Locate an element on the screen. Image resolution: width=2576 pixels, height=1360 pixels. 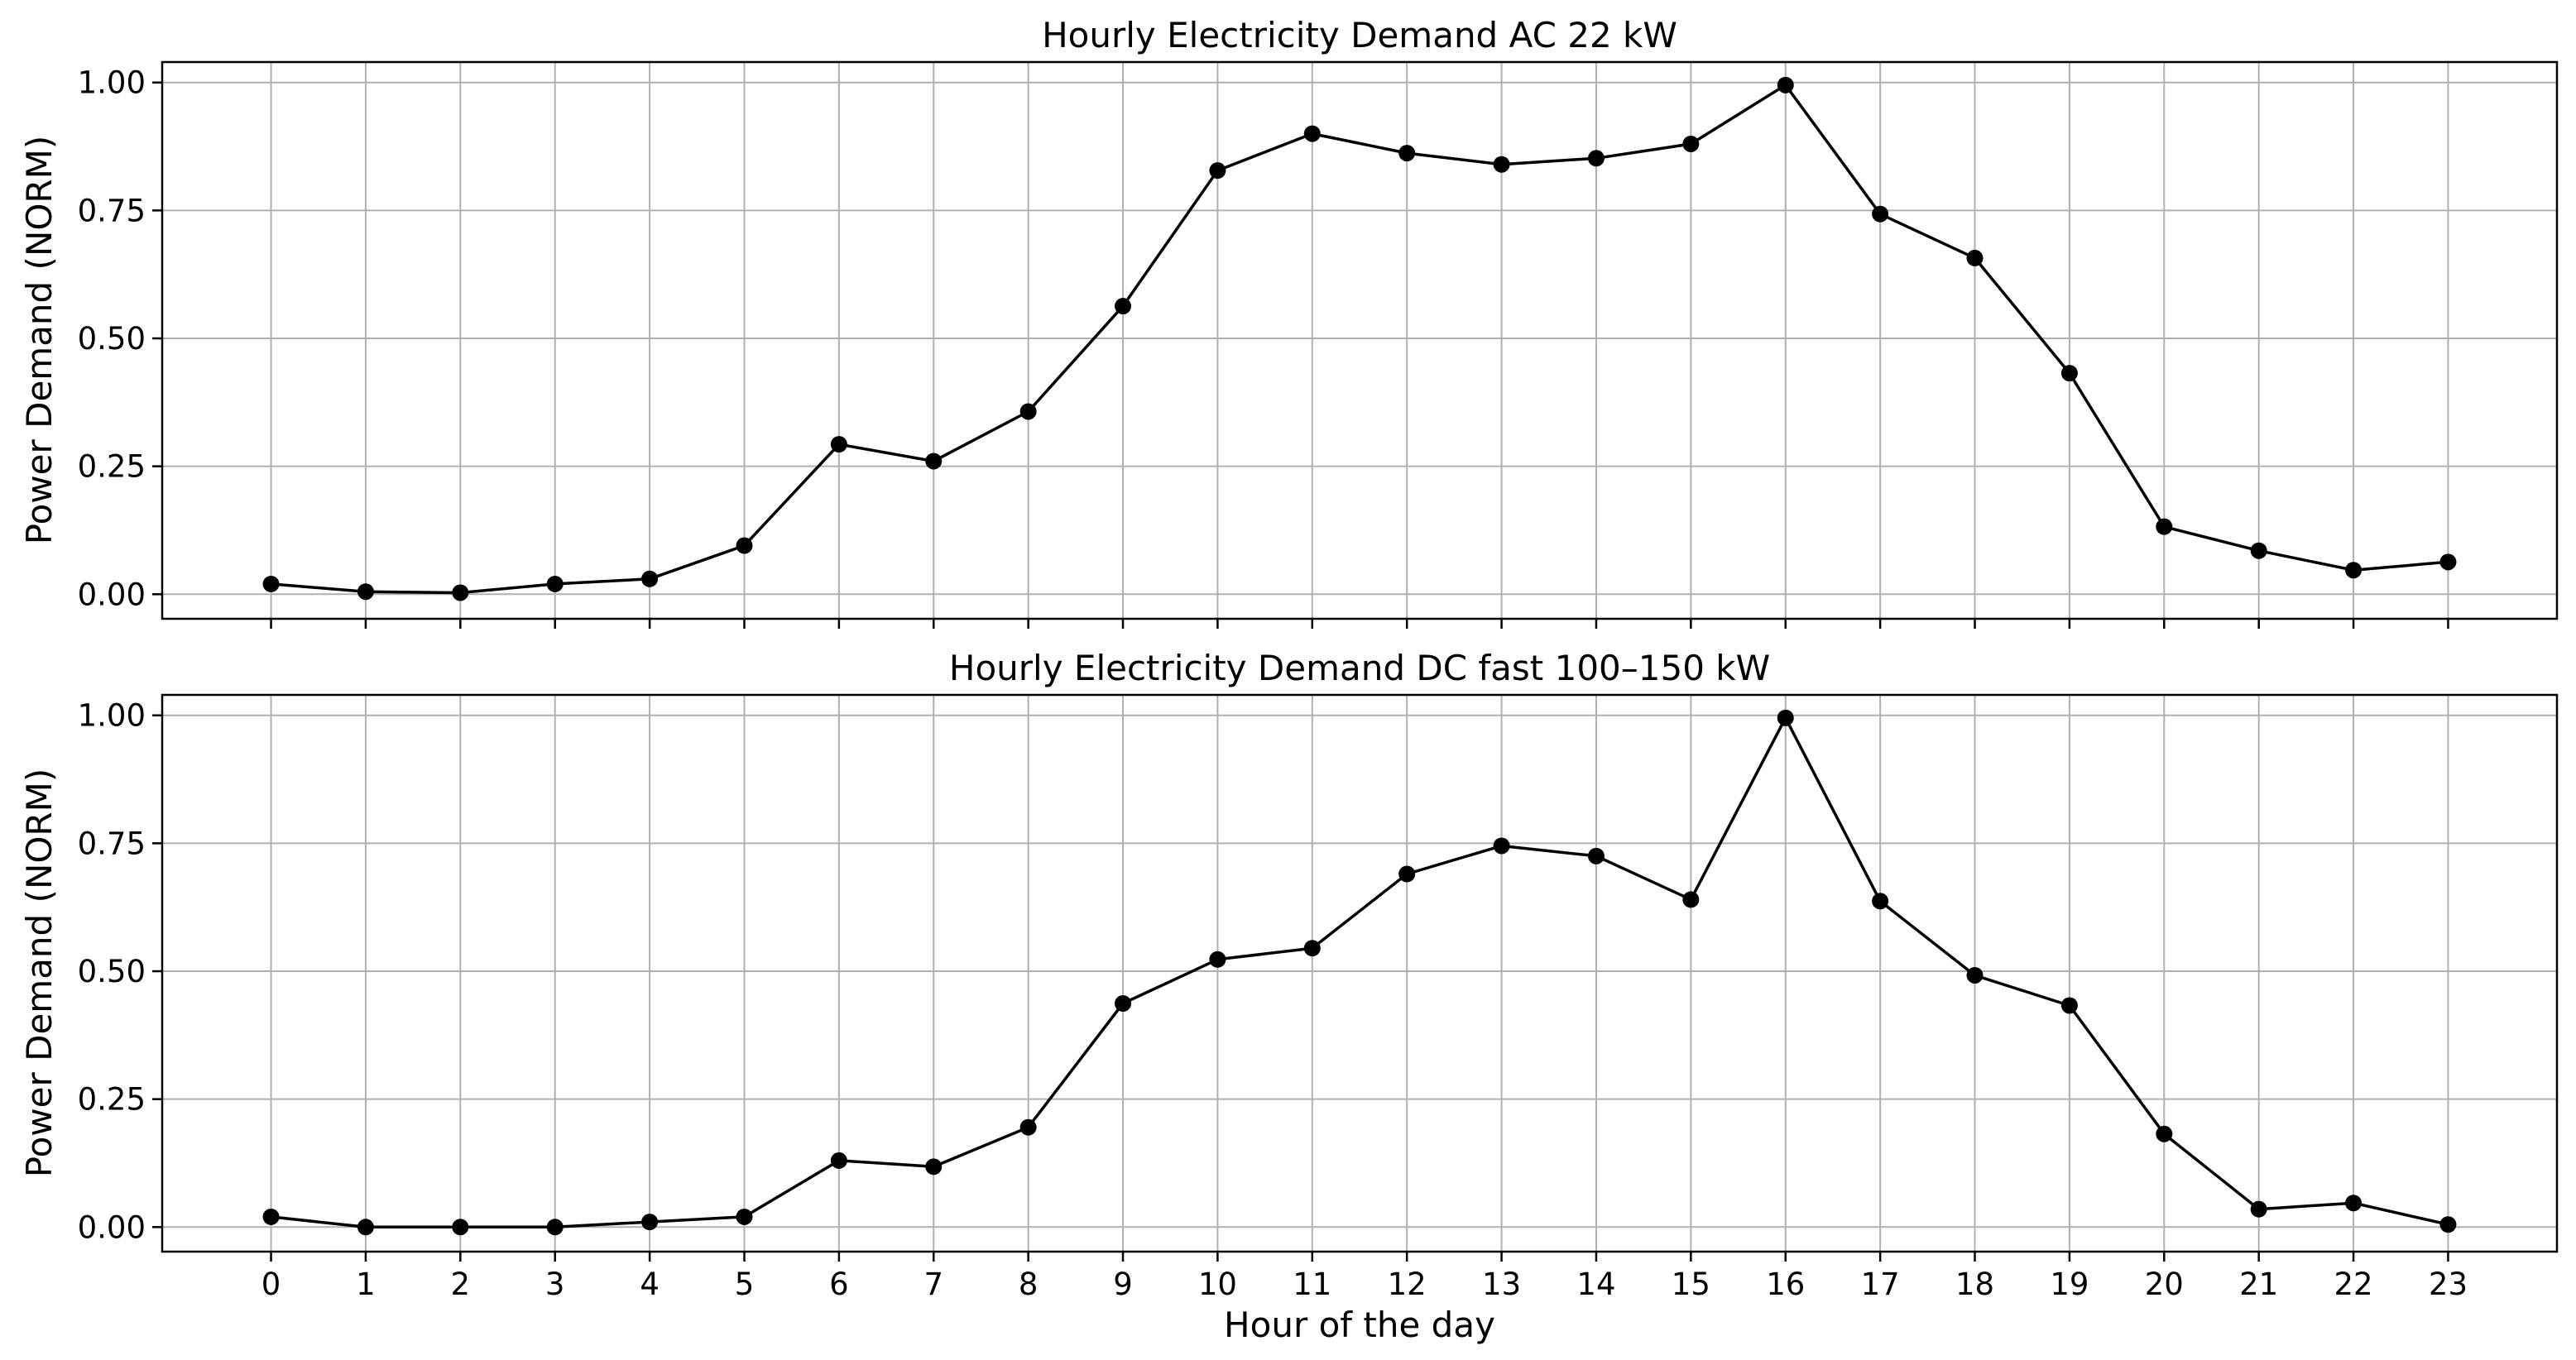
y-axis-label-ac: Power Demand (NORM) is located at coordinates (40, 340).